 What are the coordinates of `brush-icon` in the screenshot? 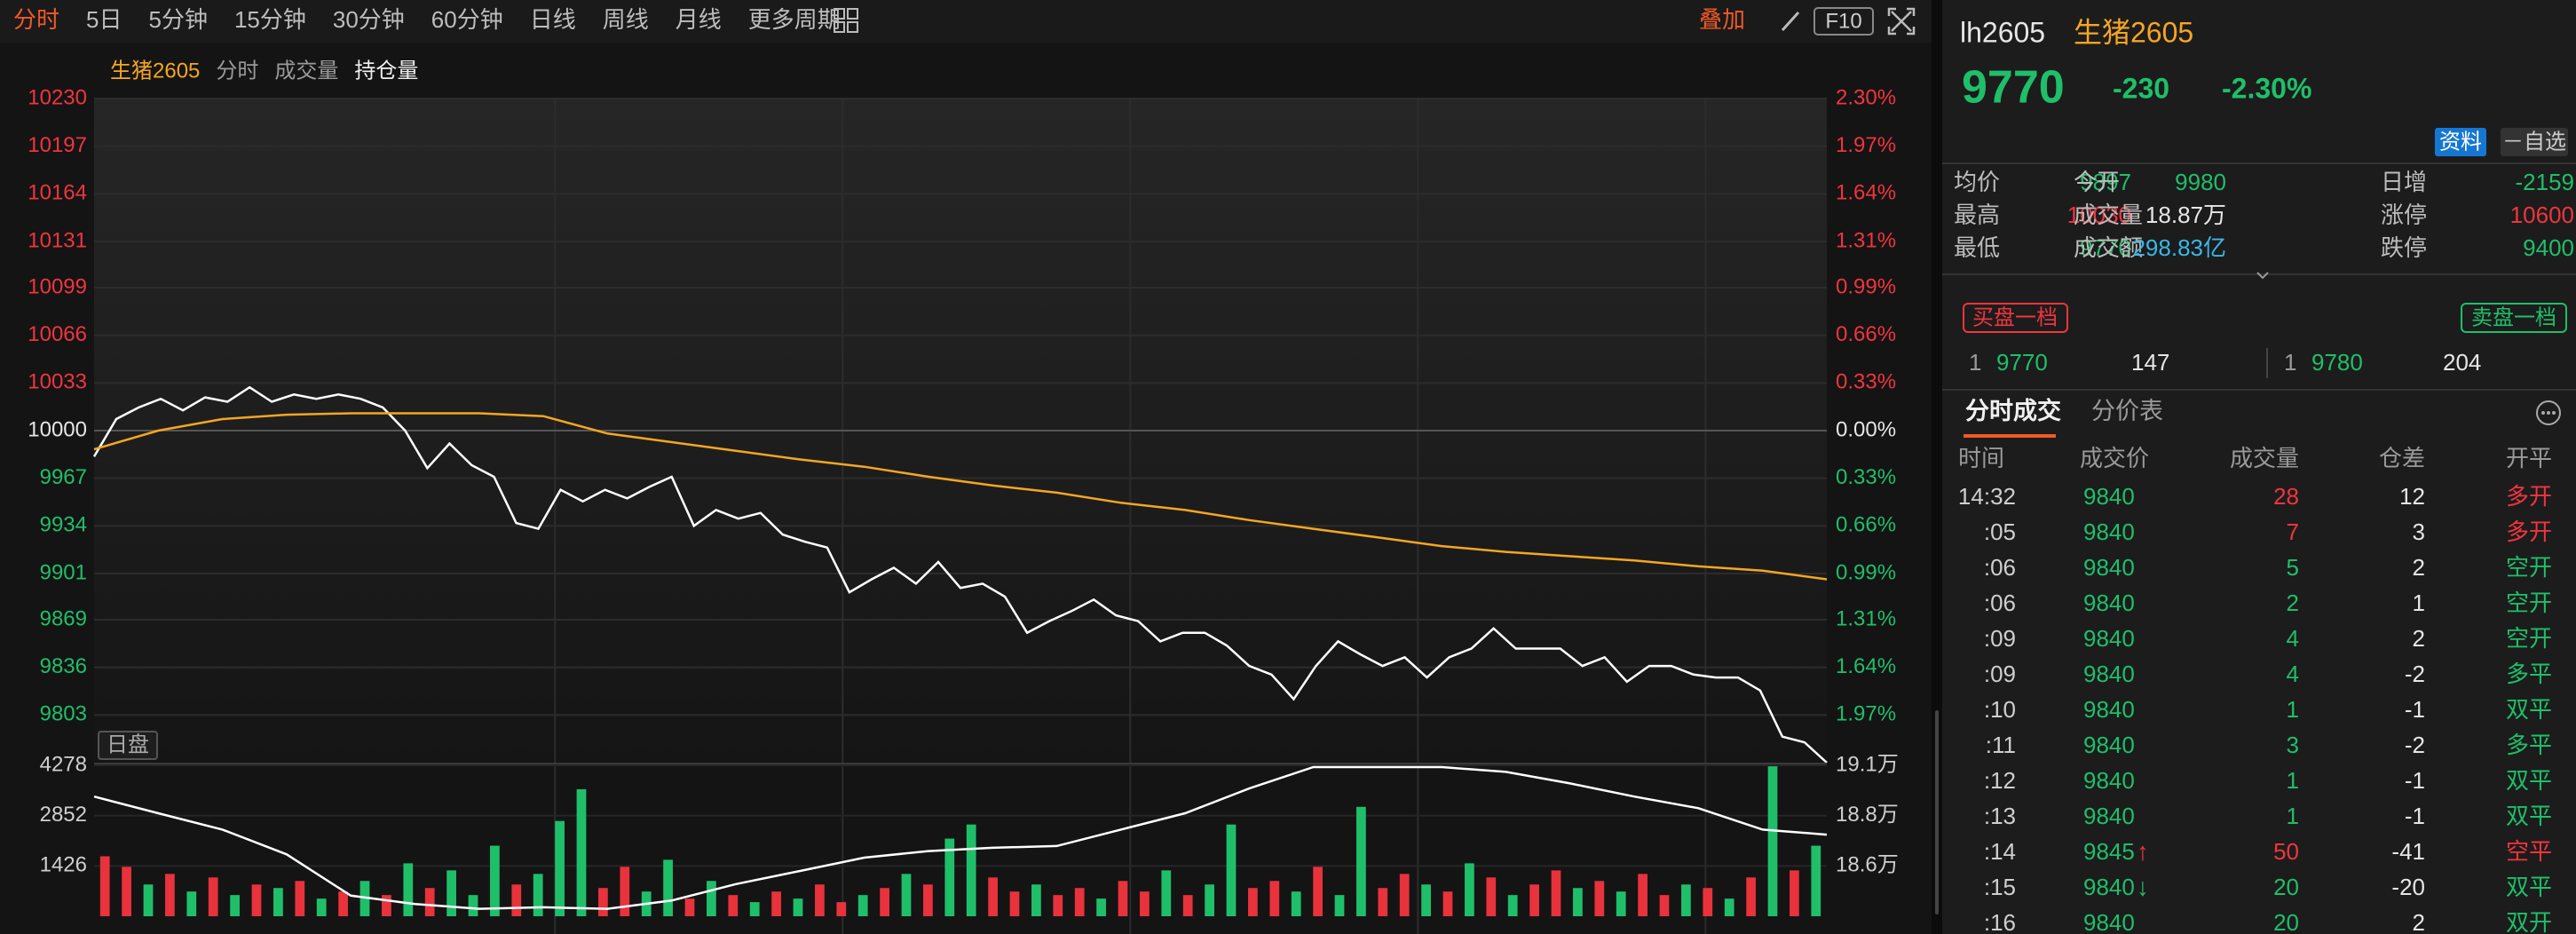 It's located at (1790, 21).